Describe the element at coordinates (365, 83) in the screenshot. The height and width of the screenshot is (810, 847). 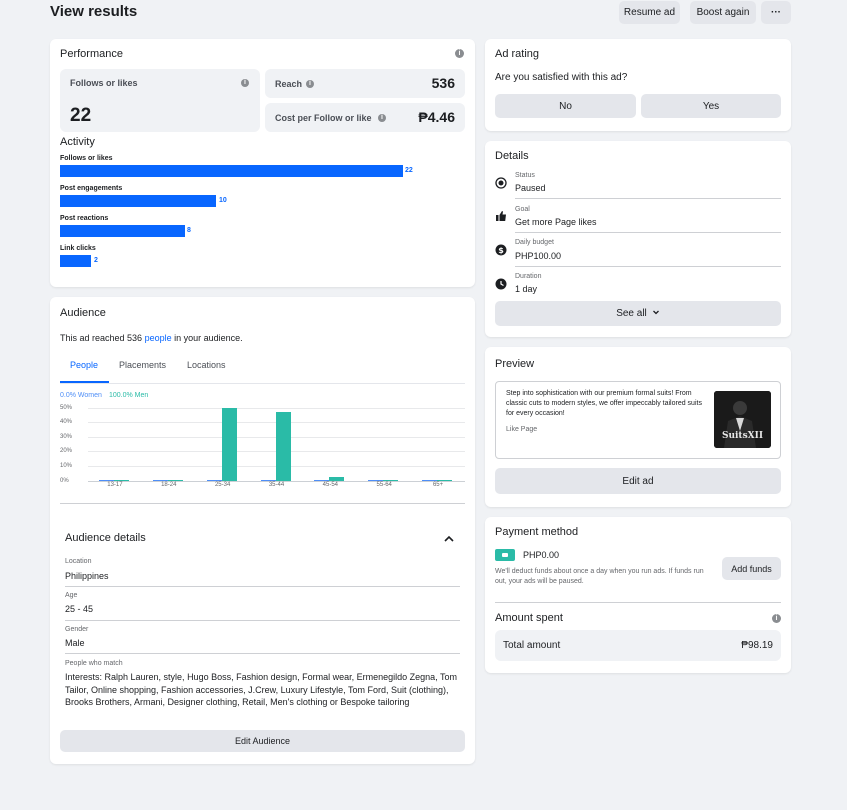
I see `reach-metric: Reach i 536` at that location.